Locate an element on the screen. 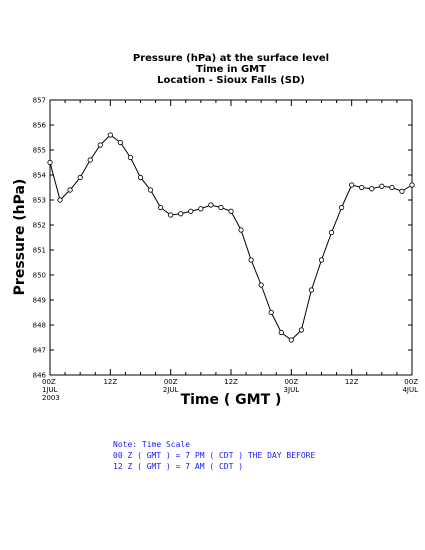  y-tick-label: 853 is located at coordinates (39, 201).